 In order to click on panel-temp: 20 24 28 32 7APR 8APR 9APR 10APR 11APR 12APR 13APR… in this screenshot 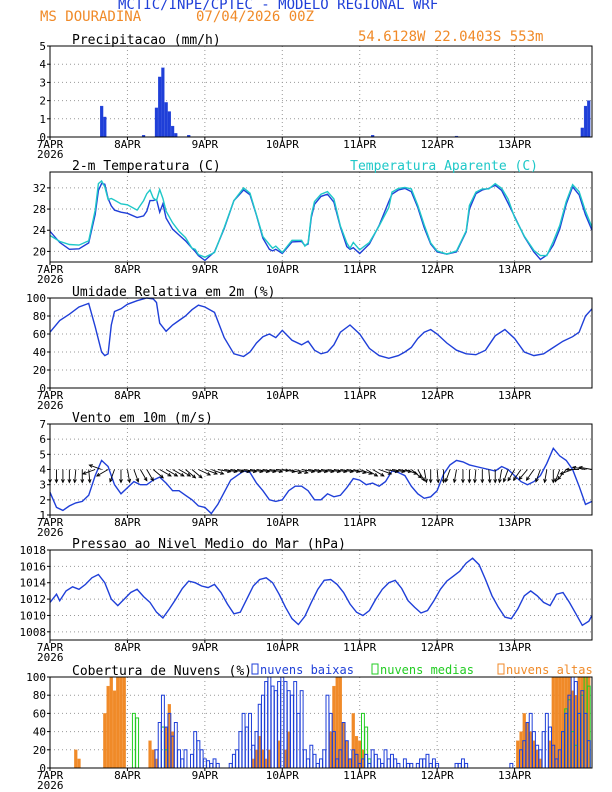, I will do `click(313, 222)`.